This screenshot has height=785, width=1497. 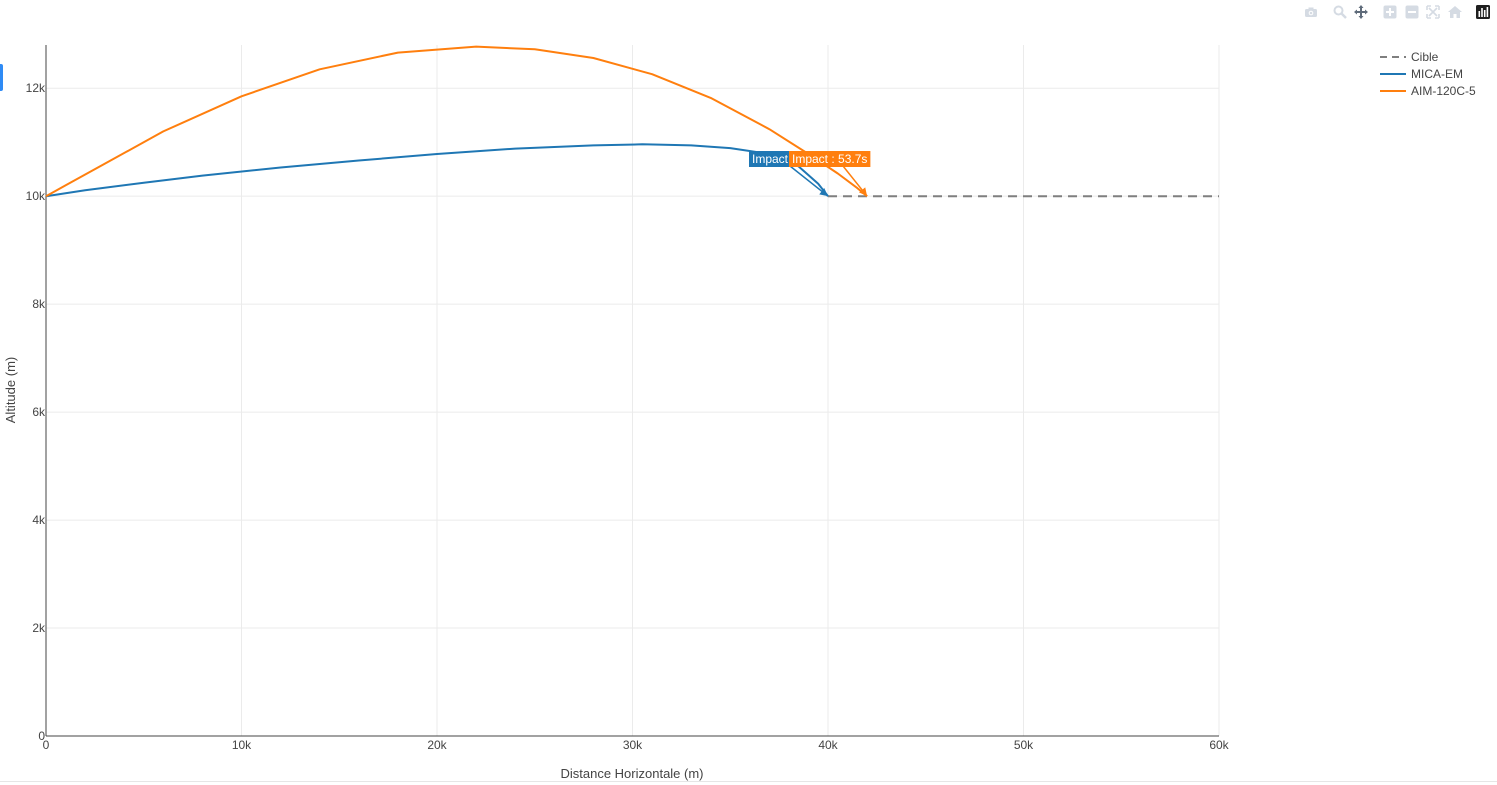 I want to click on reset-axes-icon, so click(x=1455, y=12).